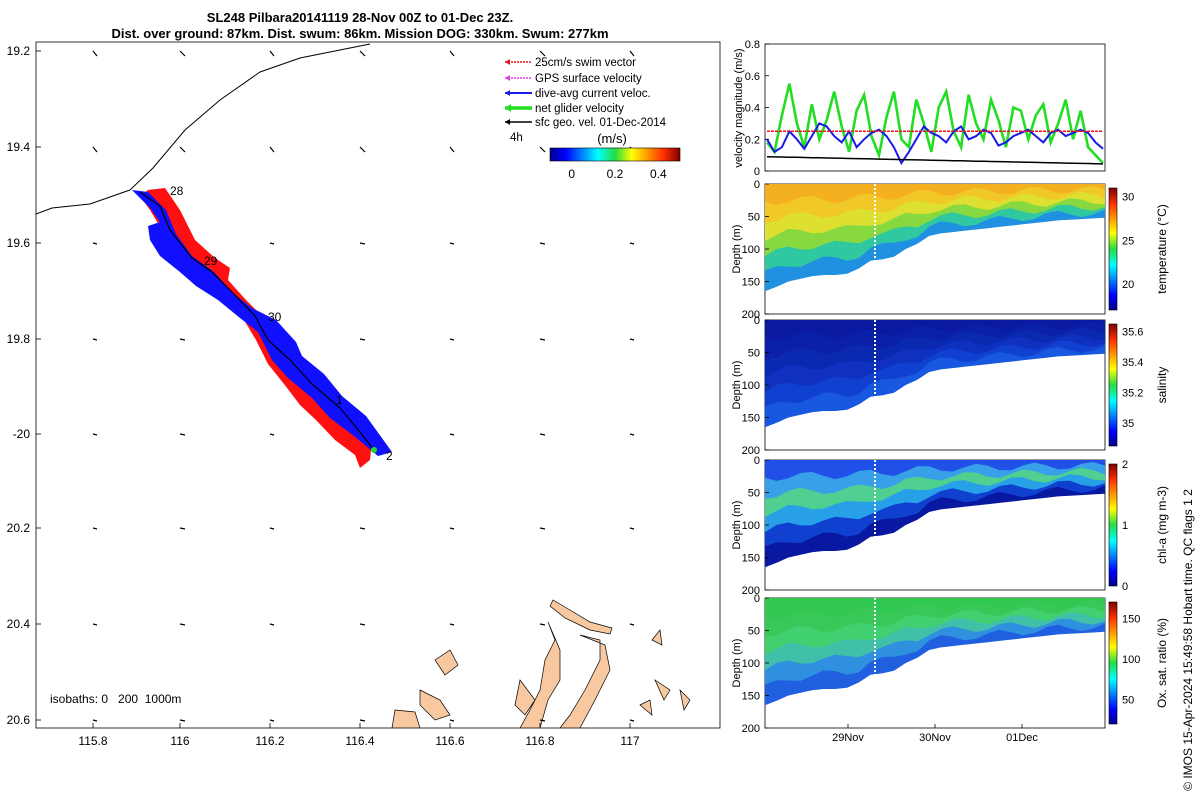 This screenshot has width=1200, height=791. Describe the element at coordinates (571, 174) in the screenshot. I see `colorbar-tick-0: 0` at that location.